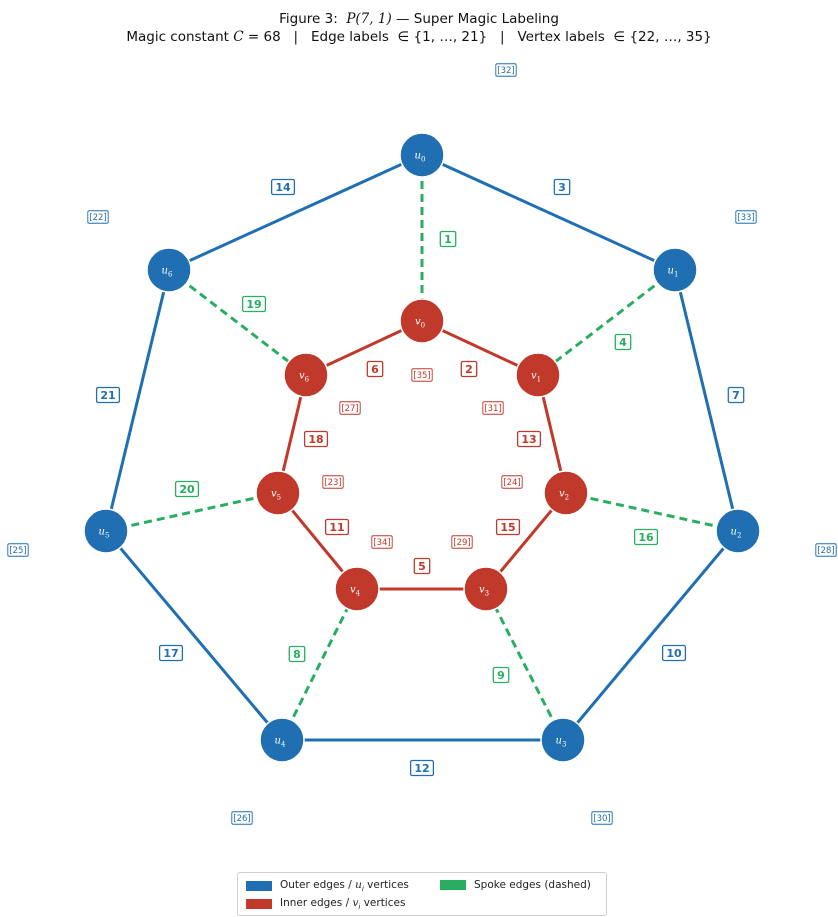 This screenshot has height=917, width=838. What do you see at coordinates (736, 533) in the screenshot?
I see `outer-vertex-2-name: u2` at bounding box center [736, 533].